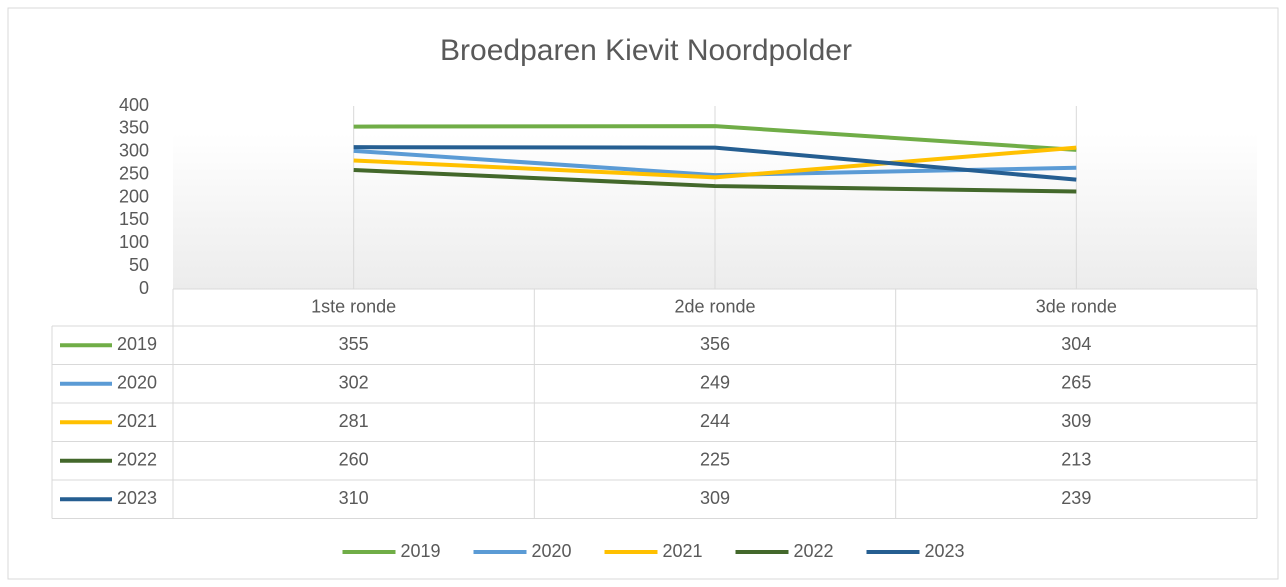  What do you see at coordinates (714, 306) in the screenshot?
I see `table-header: 2de ronde` at bounding box center [714, 306].